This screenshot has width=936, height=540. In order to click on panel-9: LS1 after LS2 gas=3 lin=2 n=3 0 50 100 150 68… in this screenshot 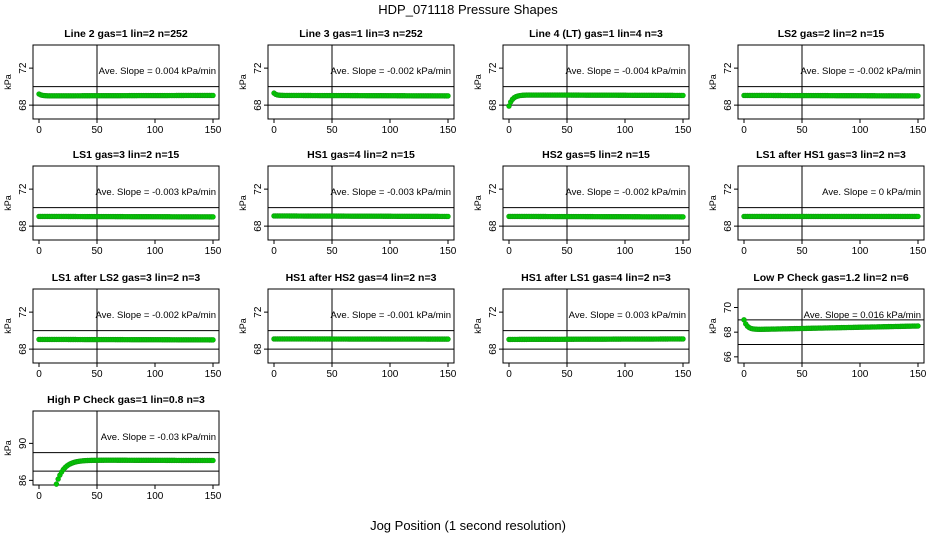, I will do `click(112, 326)`.